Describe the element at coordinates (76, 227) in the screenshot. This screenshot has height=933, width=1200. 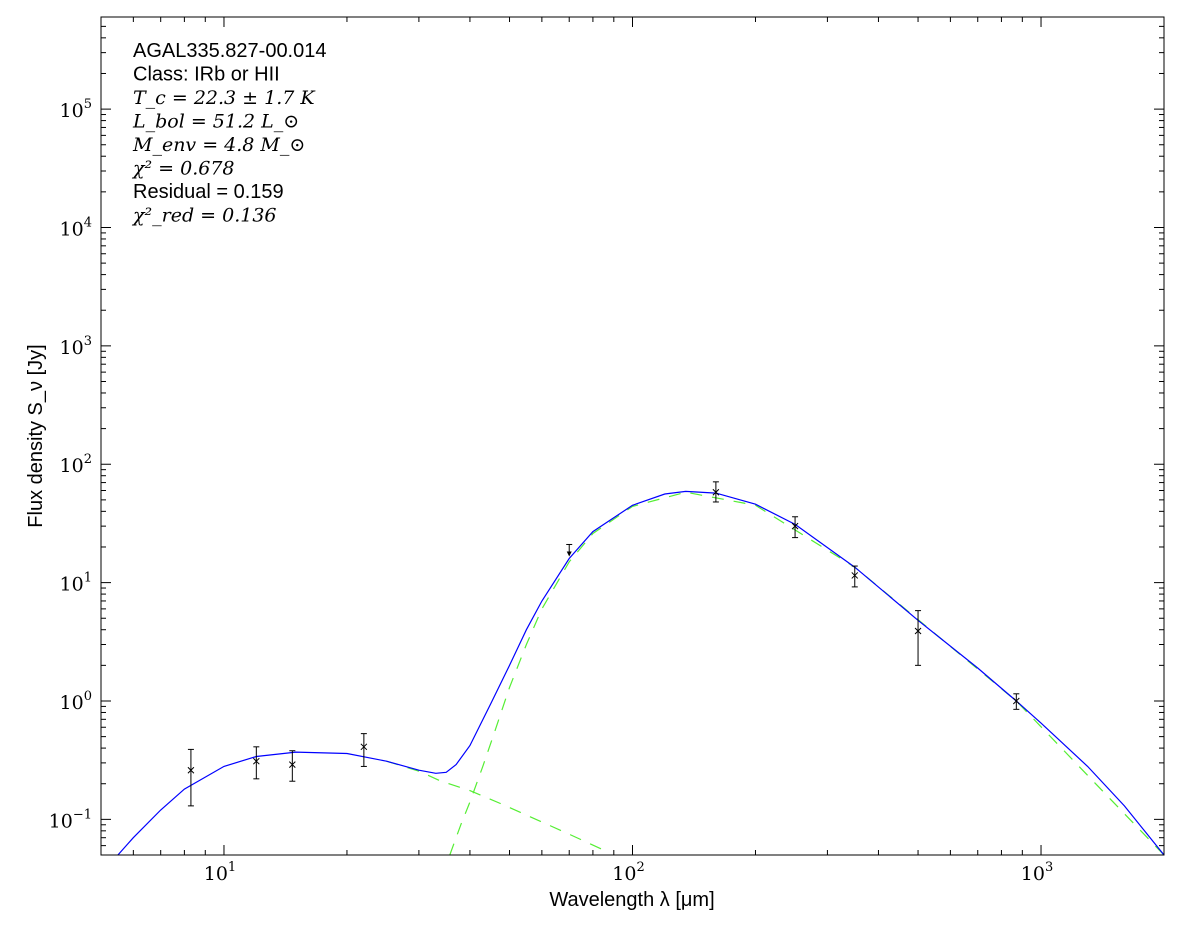
I see `y-tick-label: 10⁴` at that location.